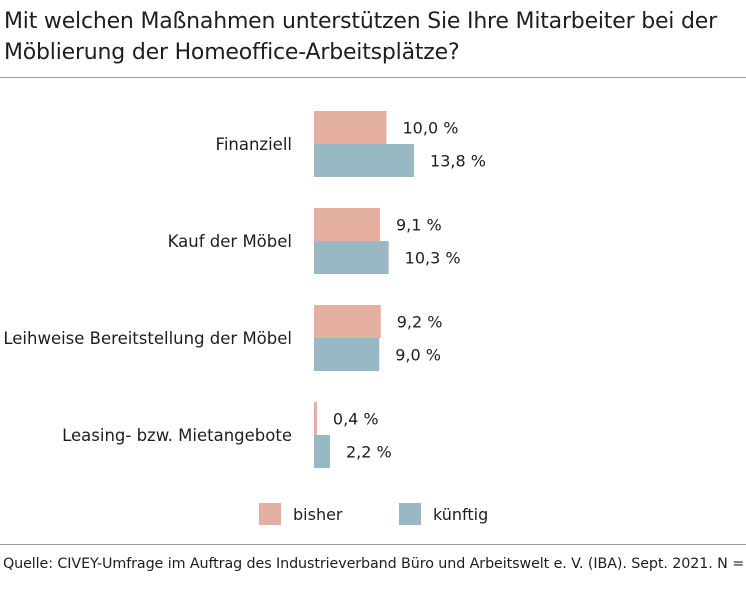  I want to click on data-label: 10,0 %, so click(431, 128).